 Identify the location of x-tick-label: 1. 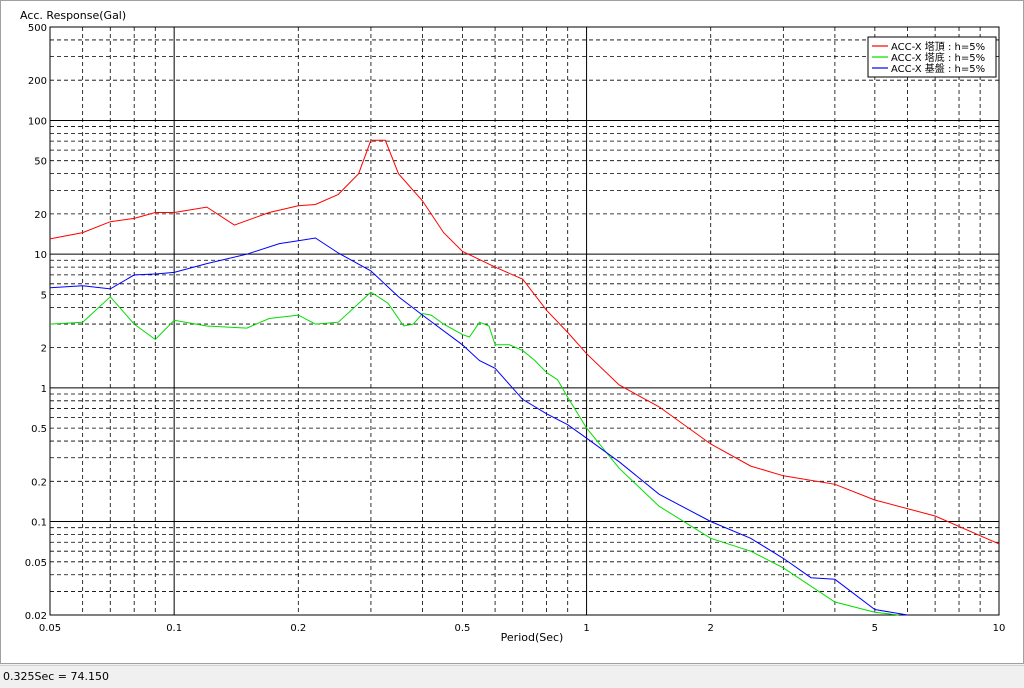
(586, 628).